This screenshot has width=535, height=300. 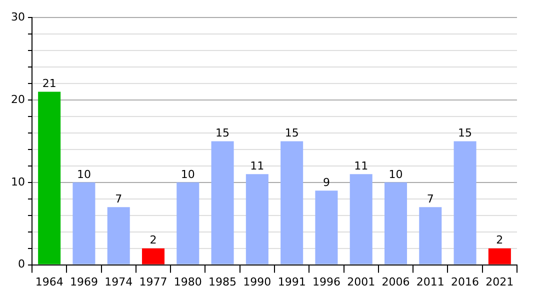 I want to click on y-tick-label: 10, so click(x=17, y=181).